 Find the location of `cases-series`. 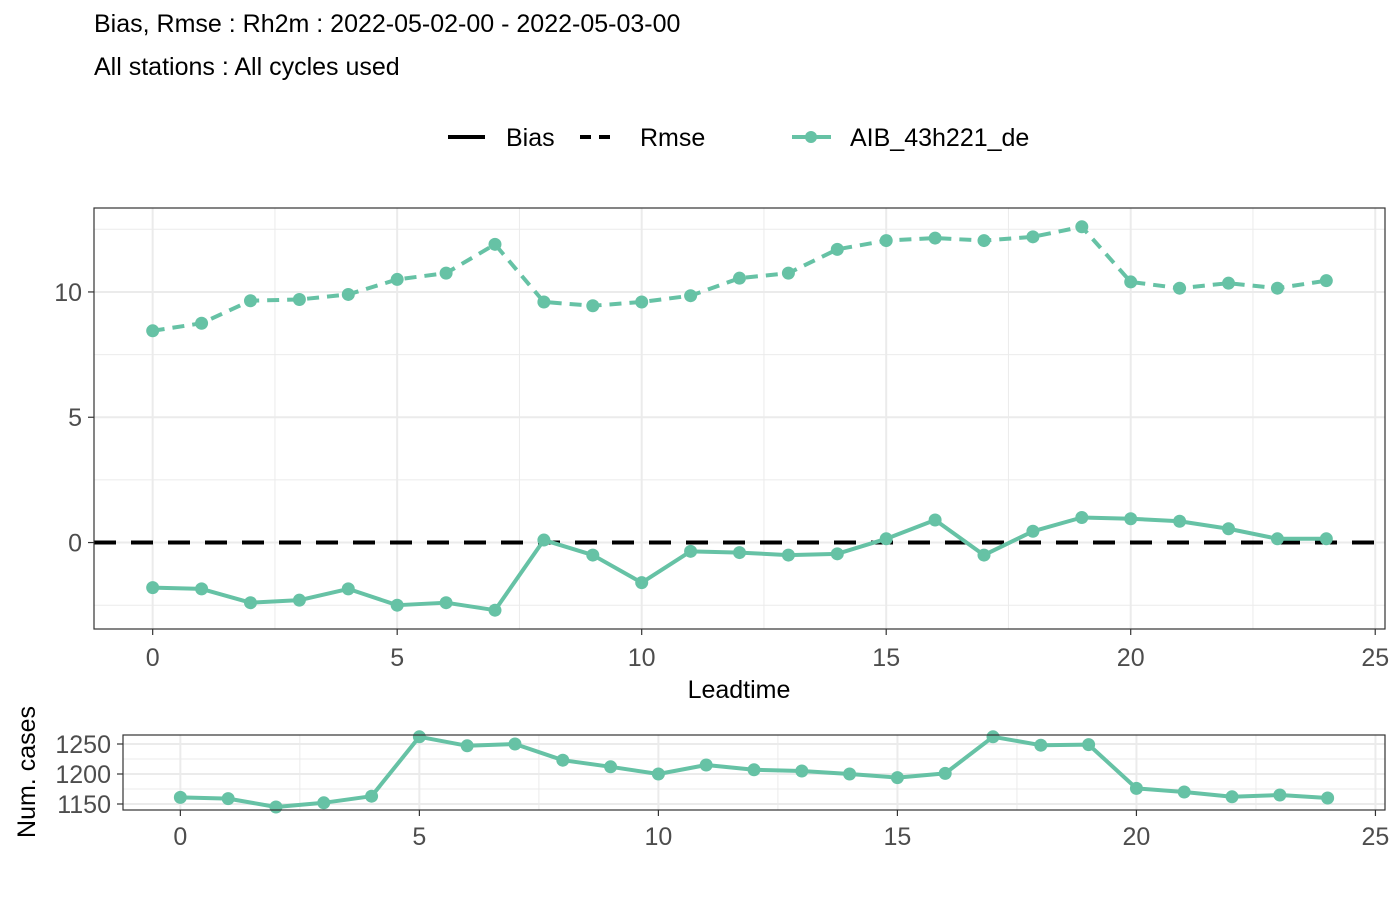

cases-series is located at coordinates (754, 772).